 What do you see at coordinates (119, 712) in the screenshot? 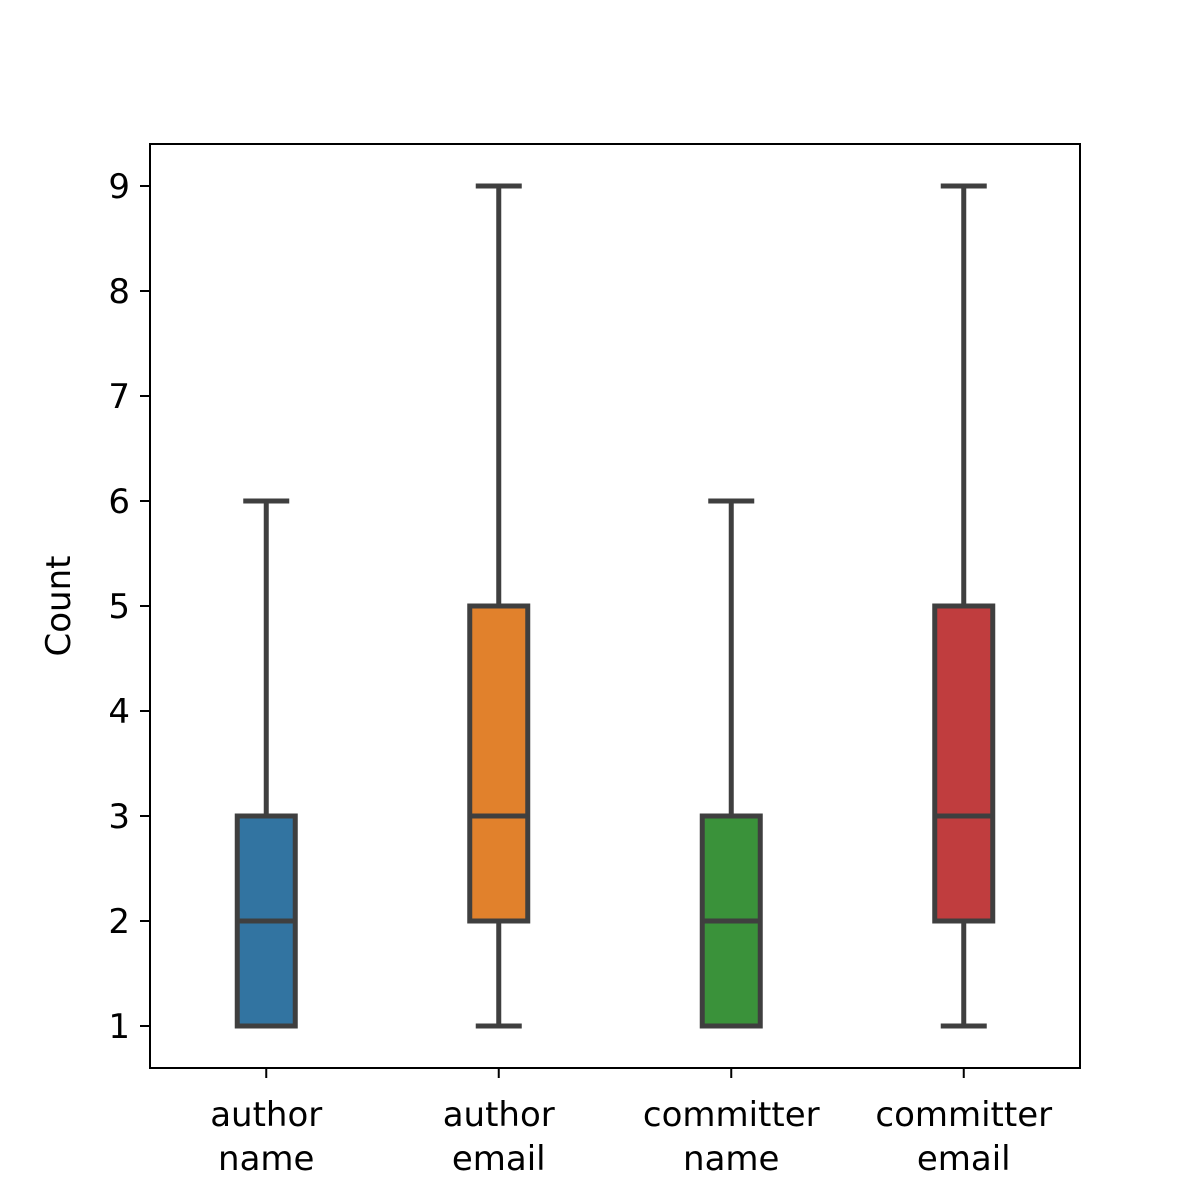
I see `y-tick-label: 4` at bounding box center [119, 712].